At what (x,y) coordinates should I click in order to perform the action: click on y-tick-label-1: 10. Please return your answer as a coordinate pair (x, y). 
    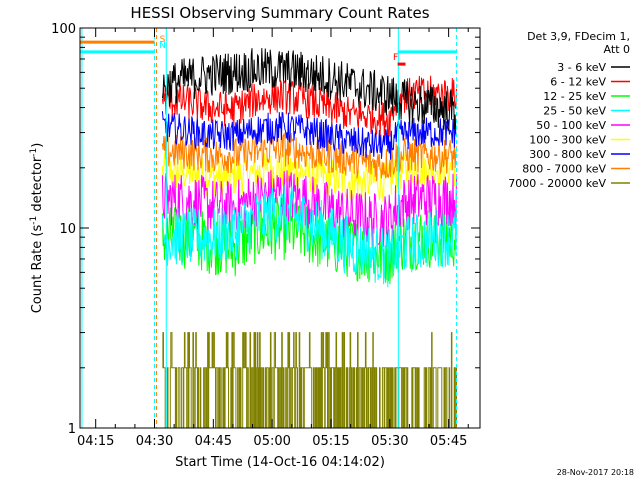
    Looking at the image, I should click on (67, 229).